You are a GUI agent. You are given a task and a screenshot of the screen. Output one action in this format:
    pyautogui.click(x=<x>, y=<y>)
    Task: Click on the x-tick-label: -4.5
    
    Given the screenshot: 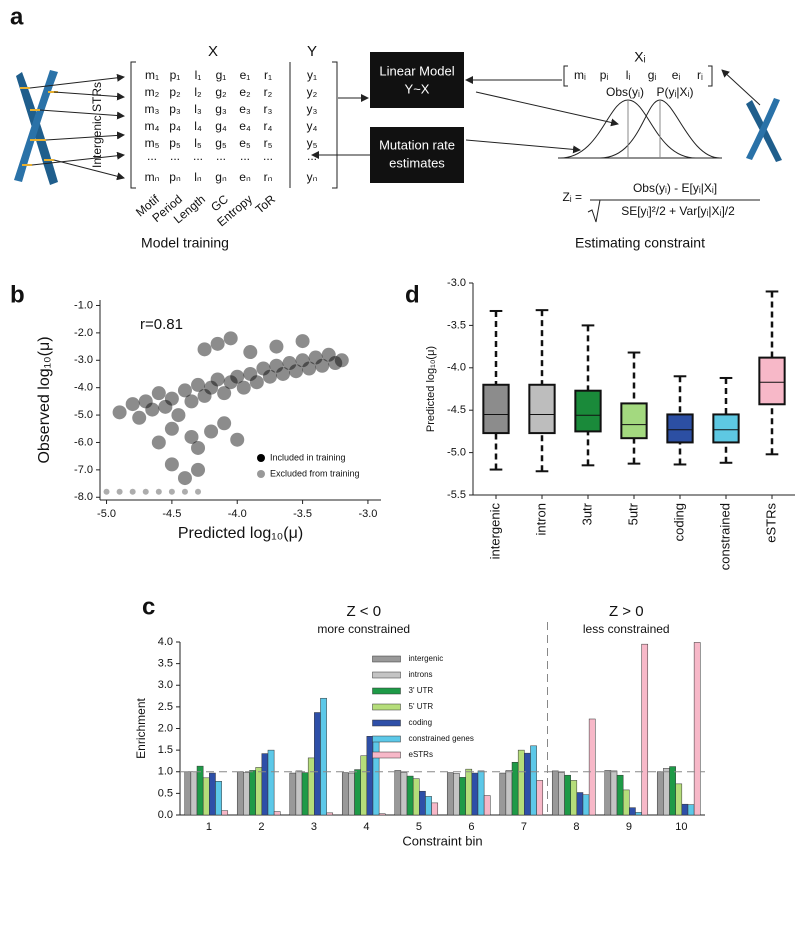 What is the action you would take?
    pyautogui.click(x=171, y=514)
    